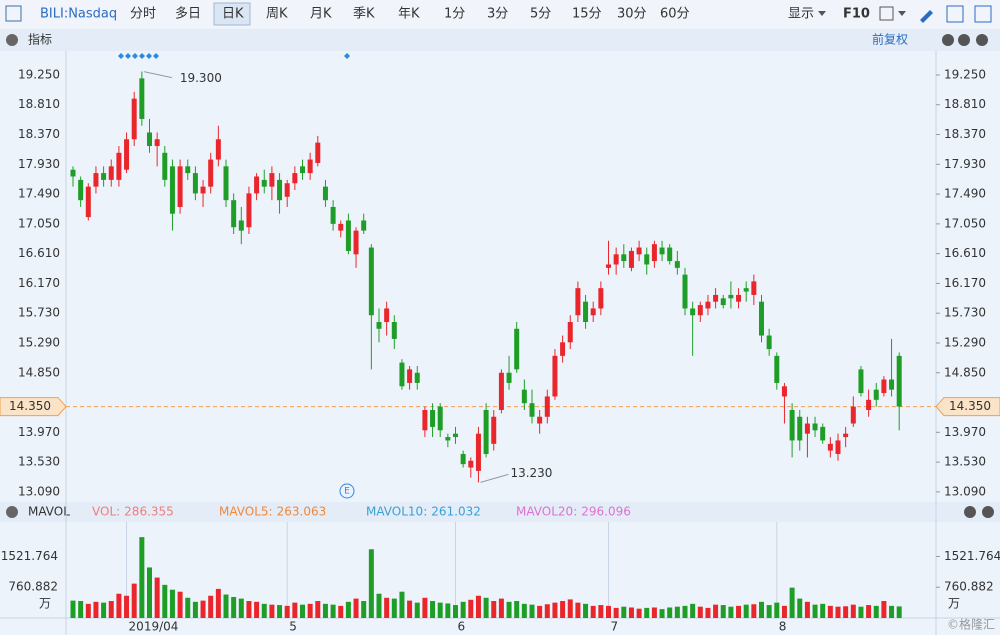 The width and height of the screenshot is (1000, 635). Describe the element at coordinates (926, 16) in the screenshot. I see `draw-tool` at that location.